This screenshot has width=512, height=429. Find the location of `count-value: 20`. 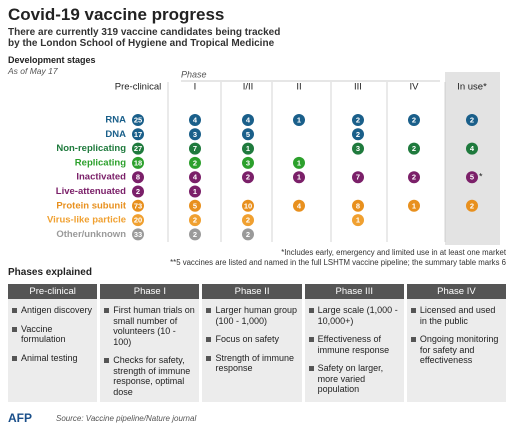

count-value: 20 is located at coordinates (138, 220).